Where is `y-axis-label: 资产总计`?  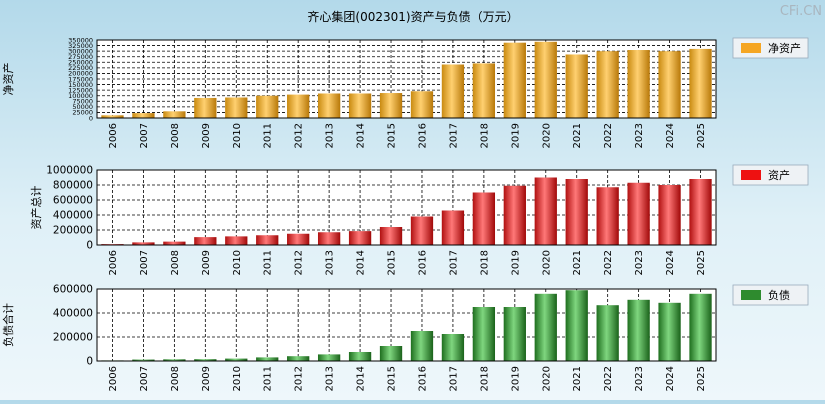 y-axis-label: 资产总计 is located at coordinates (36, 208).